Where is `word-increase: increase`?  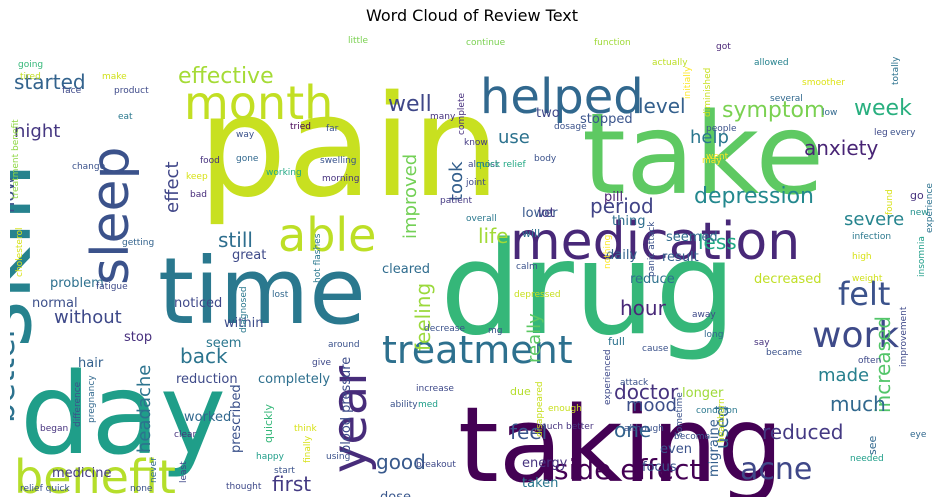
word-increase: increase is located at coordinates (435, 389).